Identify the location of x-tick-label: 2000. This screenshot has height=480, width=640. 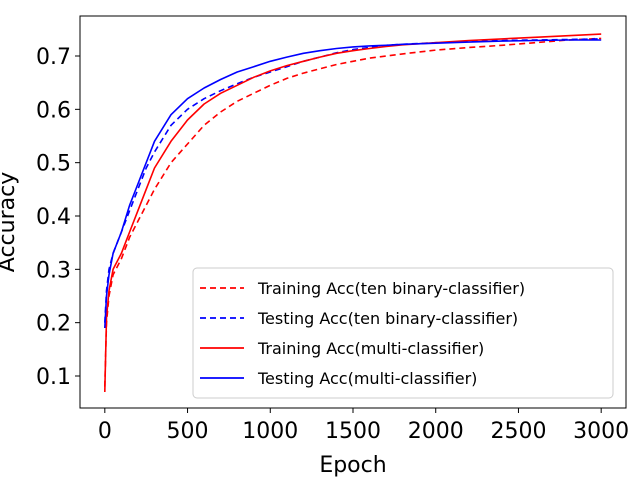
(436, 431).